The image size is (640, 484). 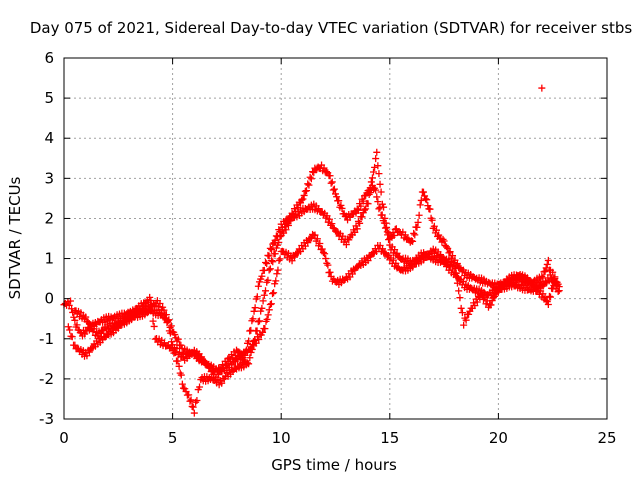 What do you see at coordinates (173, 438) in the screenshot?
I see `x-tick-label: 5` at bounding box center [173, 438].